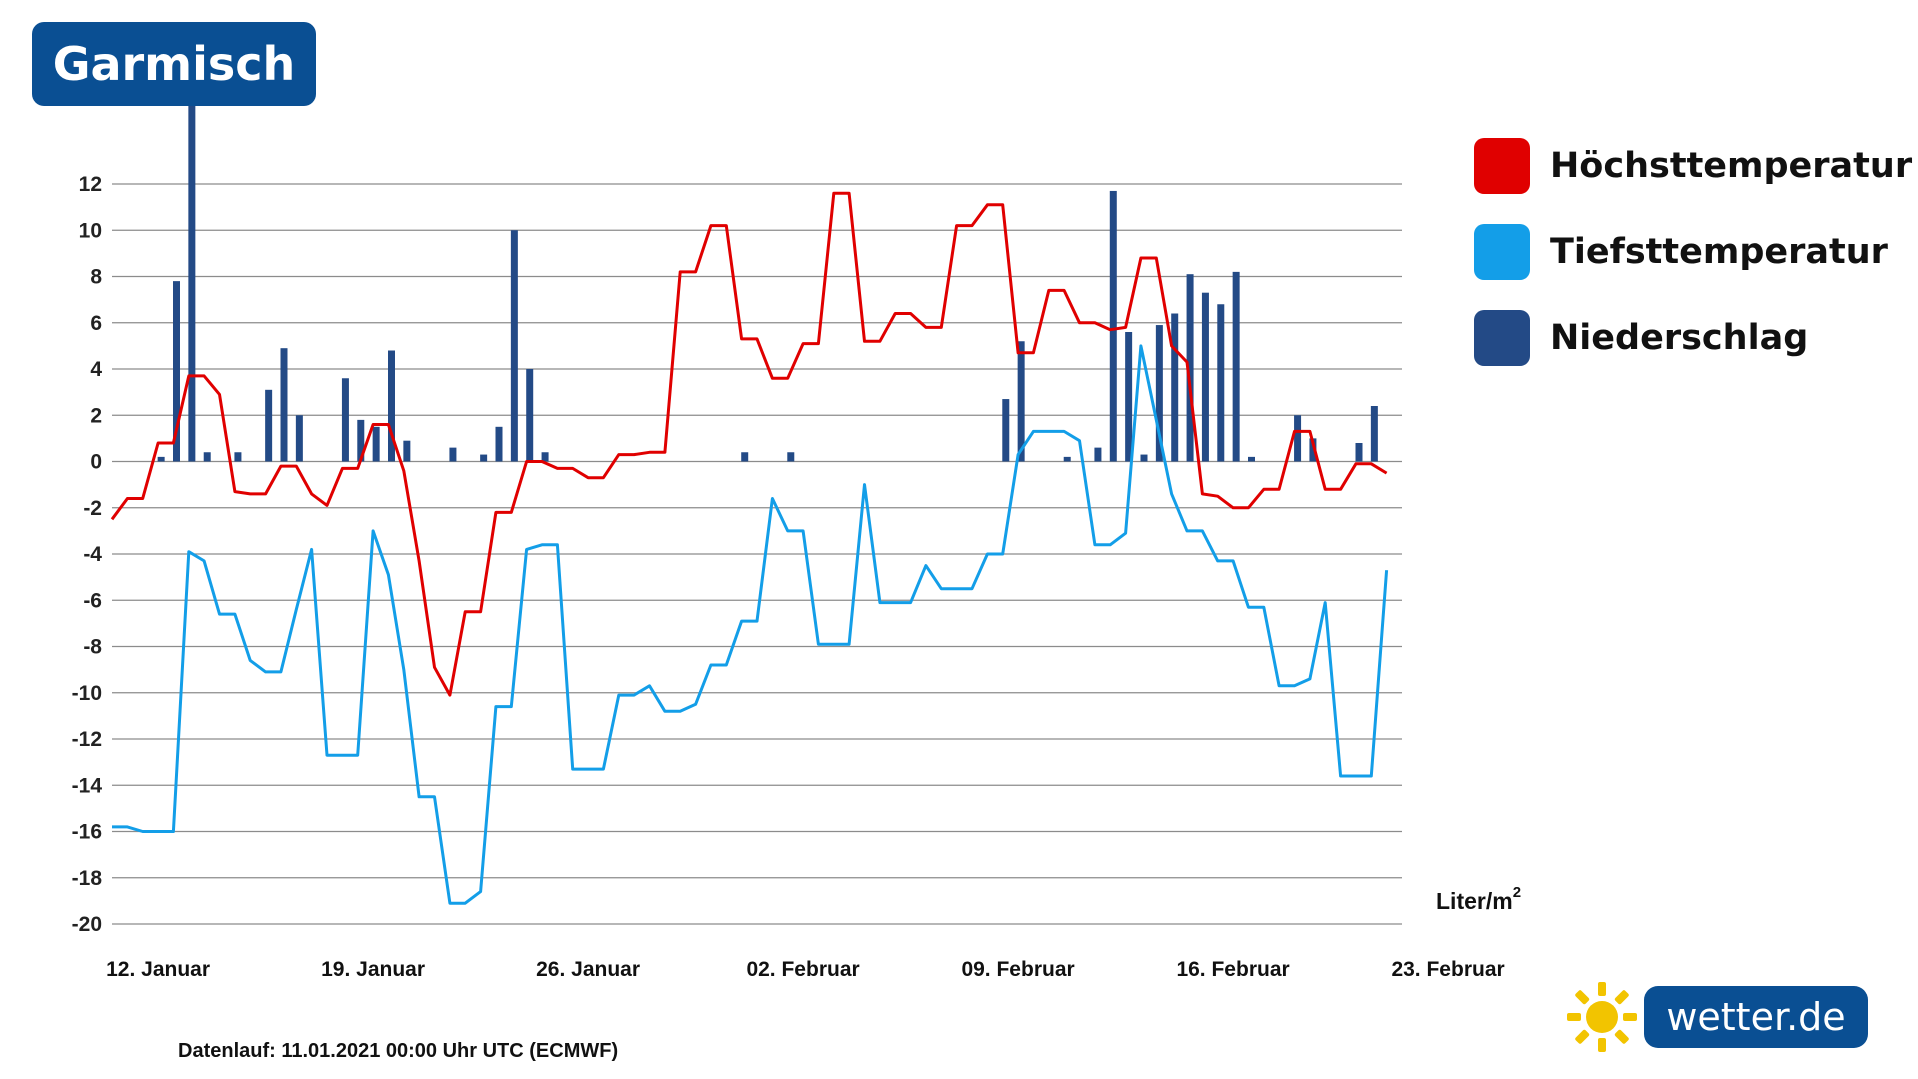  What do you see at coordinates (87, 924) in the screenshot?
I see `y-tick-label: -20` at bounding box center [87, 924].